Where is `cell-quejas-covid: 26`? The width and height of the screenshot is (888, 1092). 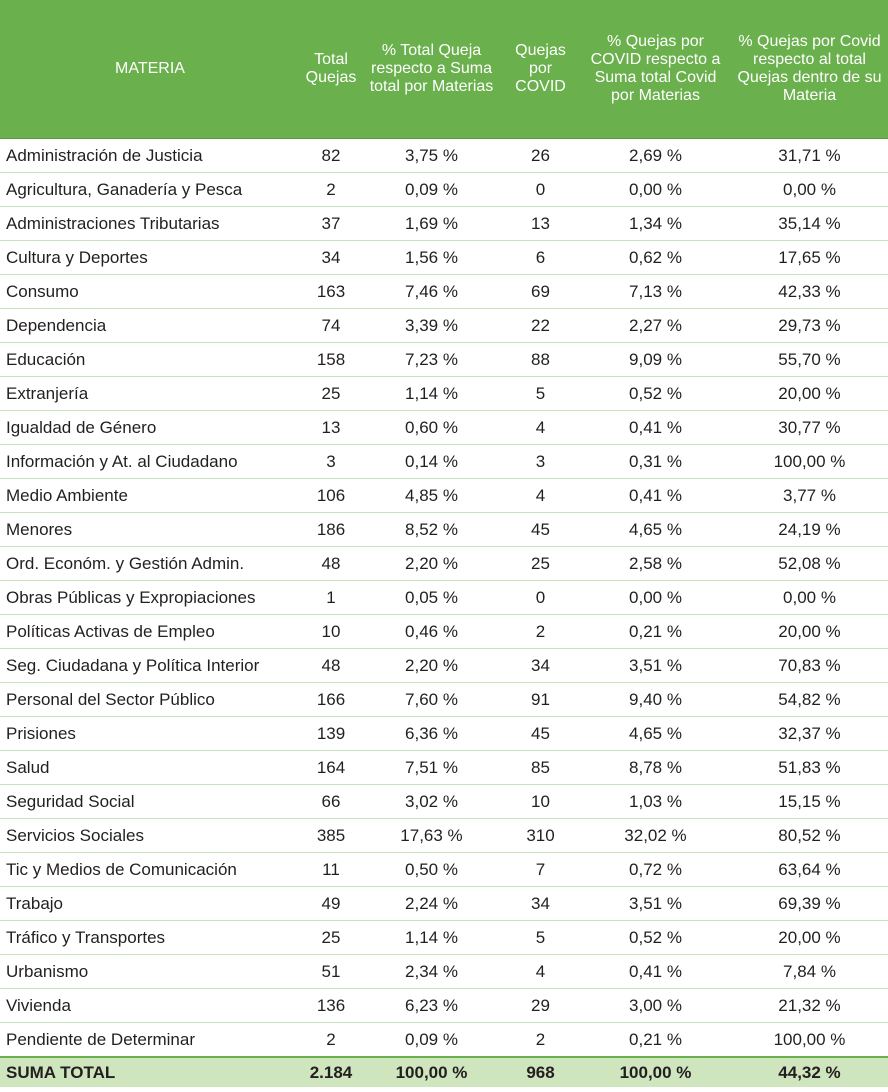 cell-quejas-covid: 26 is located at coordinates (540, 155).